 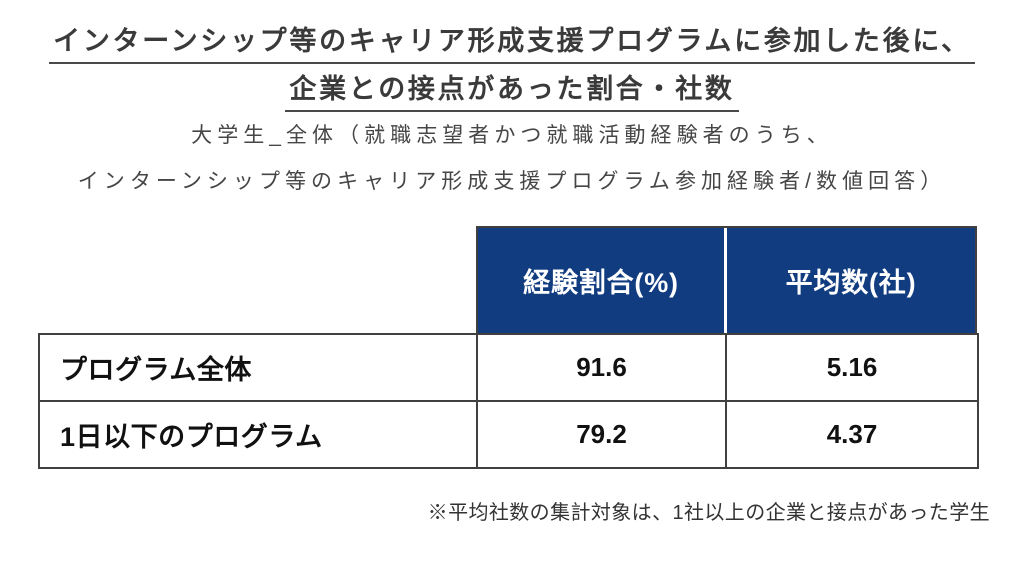 I want to click on figure-subtitle-line-2: インターンシップ等のキャリア形成支援プログラム参加経験者/数値回答）, so click(x=512, y=181).